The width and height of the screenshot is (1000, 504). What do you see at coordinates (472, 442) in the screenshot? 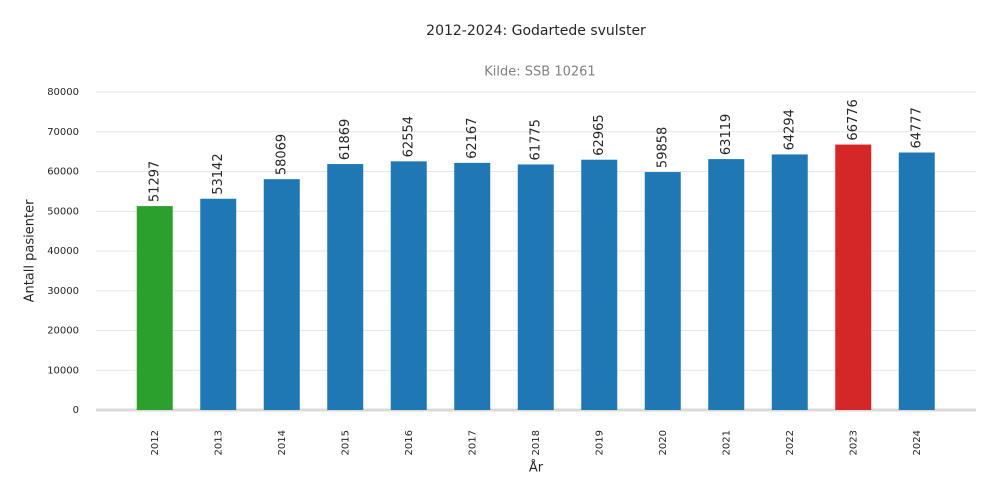
I see `x-tick-label: 2017` at bounding box center [472, 442].